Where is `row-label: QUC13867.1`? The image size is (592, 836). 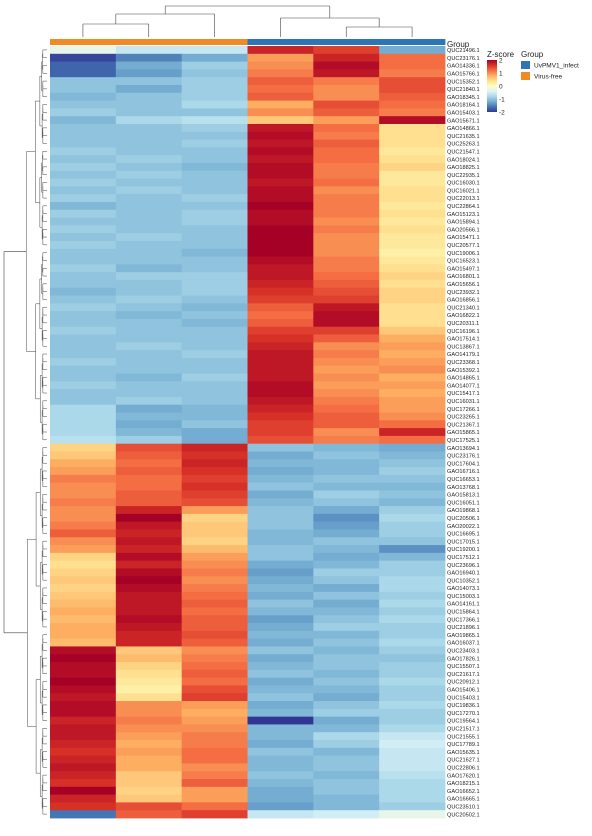 row-label: QUC13867.1 is located at coordinates (463, 347).